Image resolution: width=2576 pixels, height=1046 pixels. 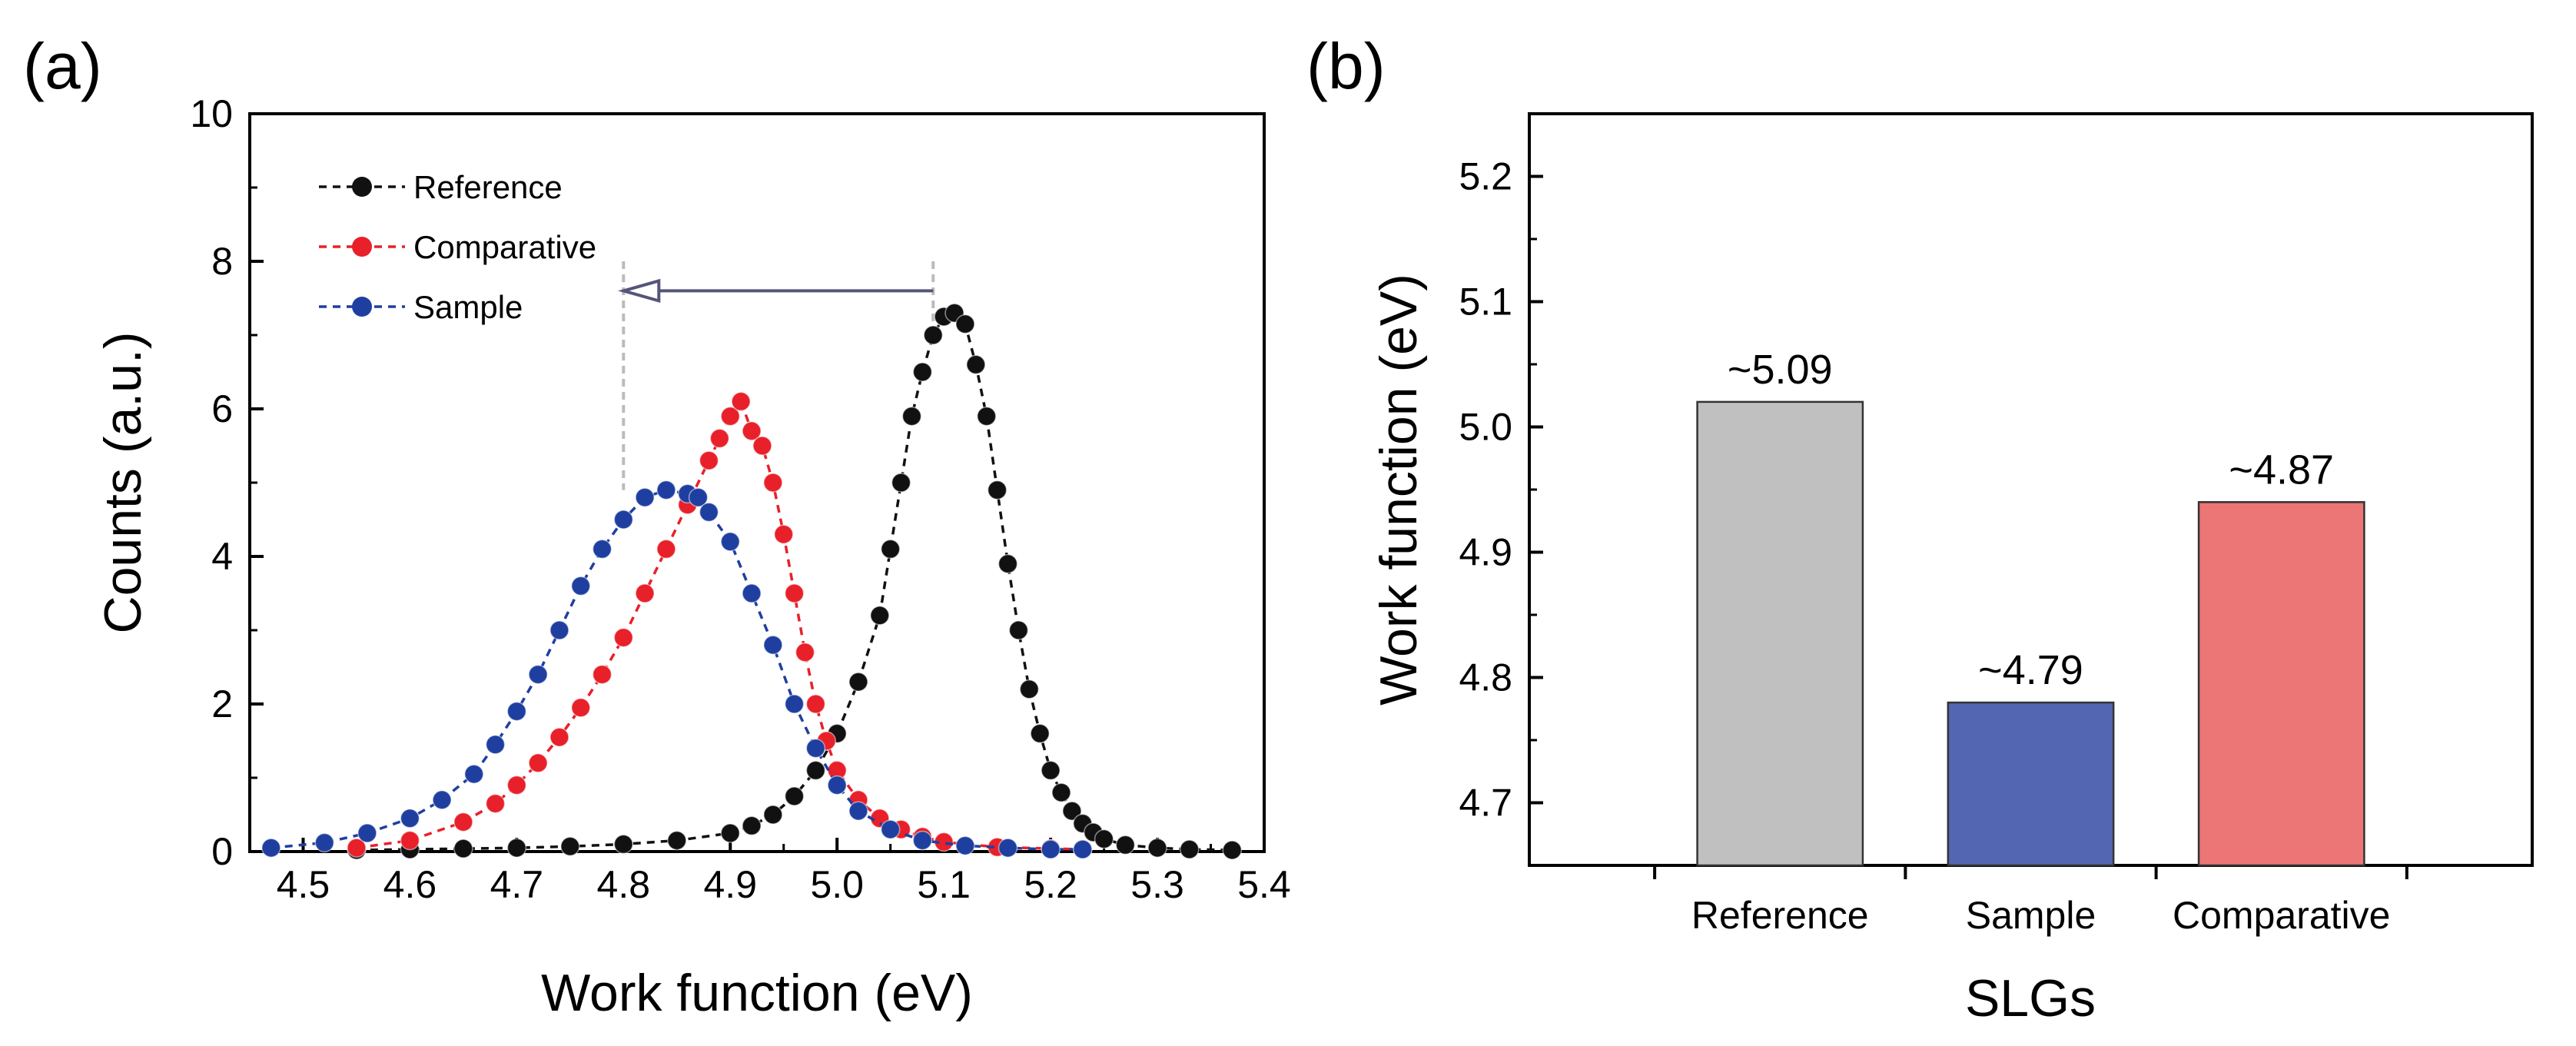 What do you see at coordinates (2281, 684) in the screenshot?
I see `bar-comparative` at bounding box center [2281, 684].